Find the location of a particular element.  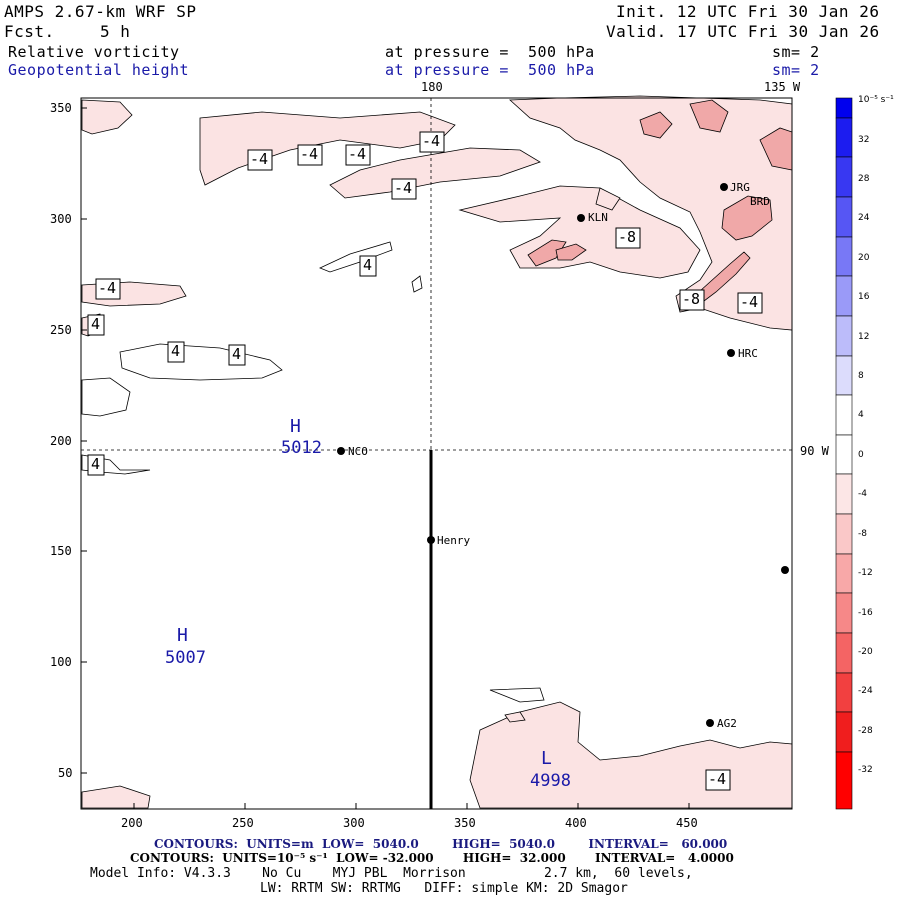

colorbar-tick: 28 is located at coordinates (864, 179).